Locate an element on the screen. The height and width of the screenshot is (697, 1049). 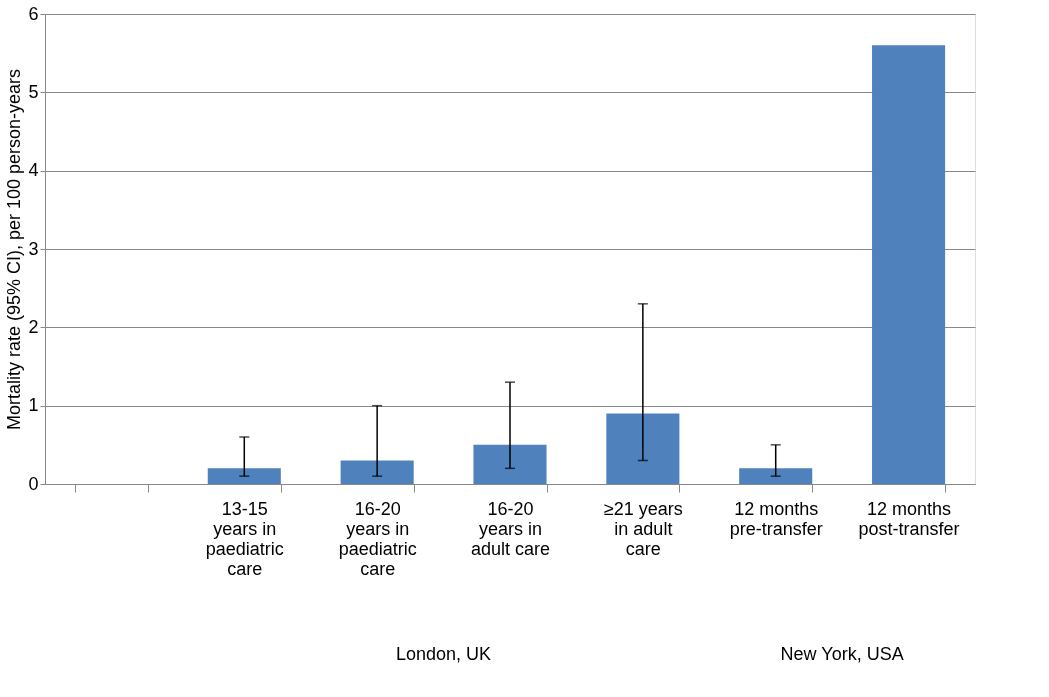
x-tick-label: 16-20 years in adult care is located at coordinates (510, 528).